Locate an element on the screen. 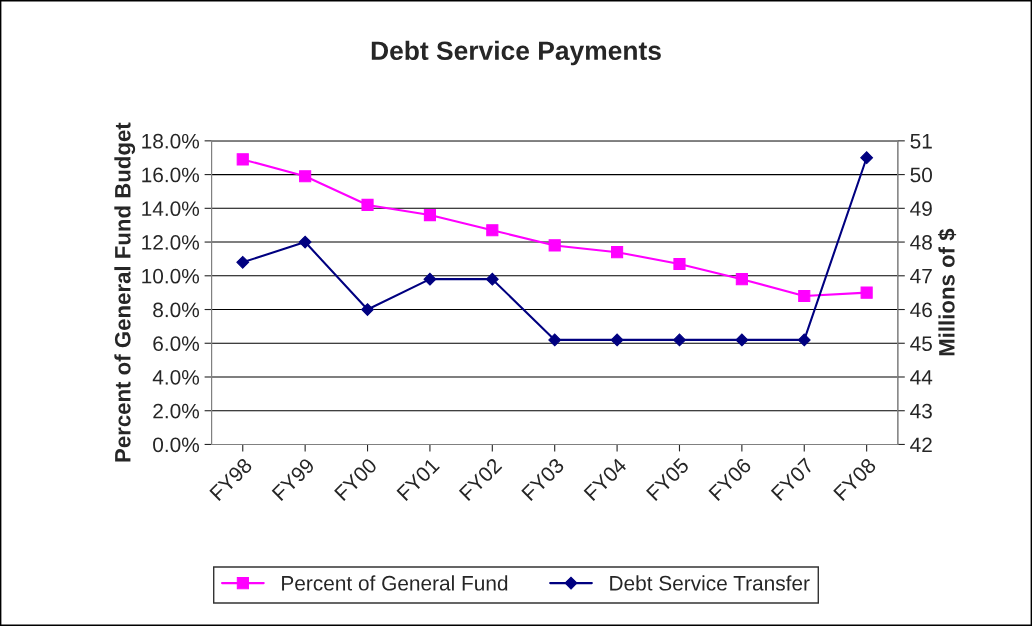 This screenshot has width=1032, height=626. y-tick-label: 16.0% is located at coordinates (171, 175).